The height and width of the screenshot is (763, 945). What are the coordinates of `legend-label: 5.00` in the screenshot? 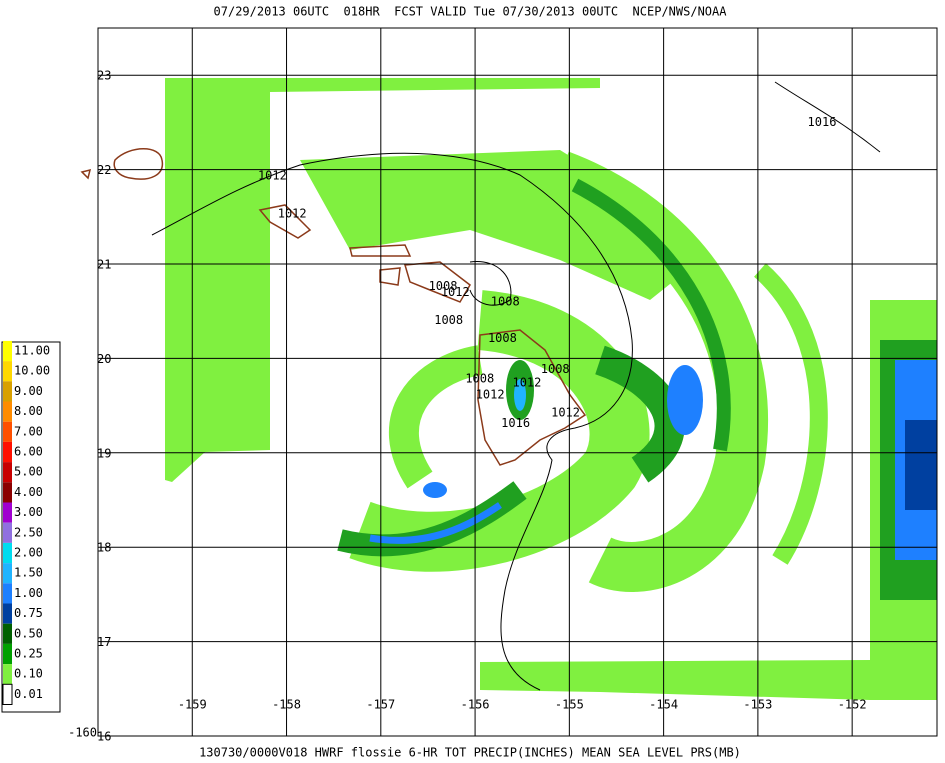 It's located at (28, 472).